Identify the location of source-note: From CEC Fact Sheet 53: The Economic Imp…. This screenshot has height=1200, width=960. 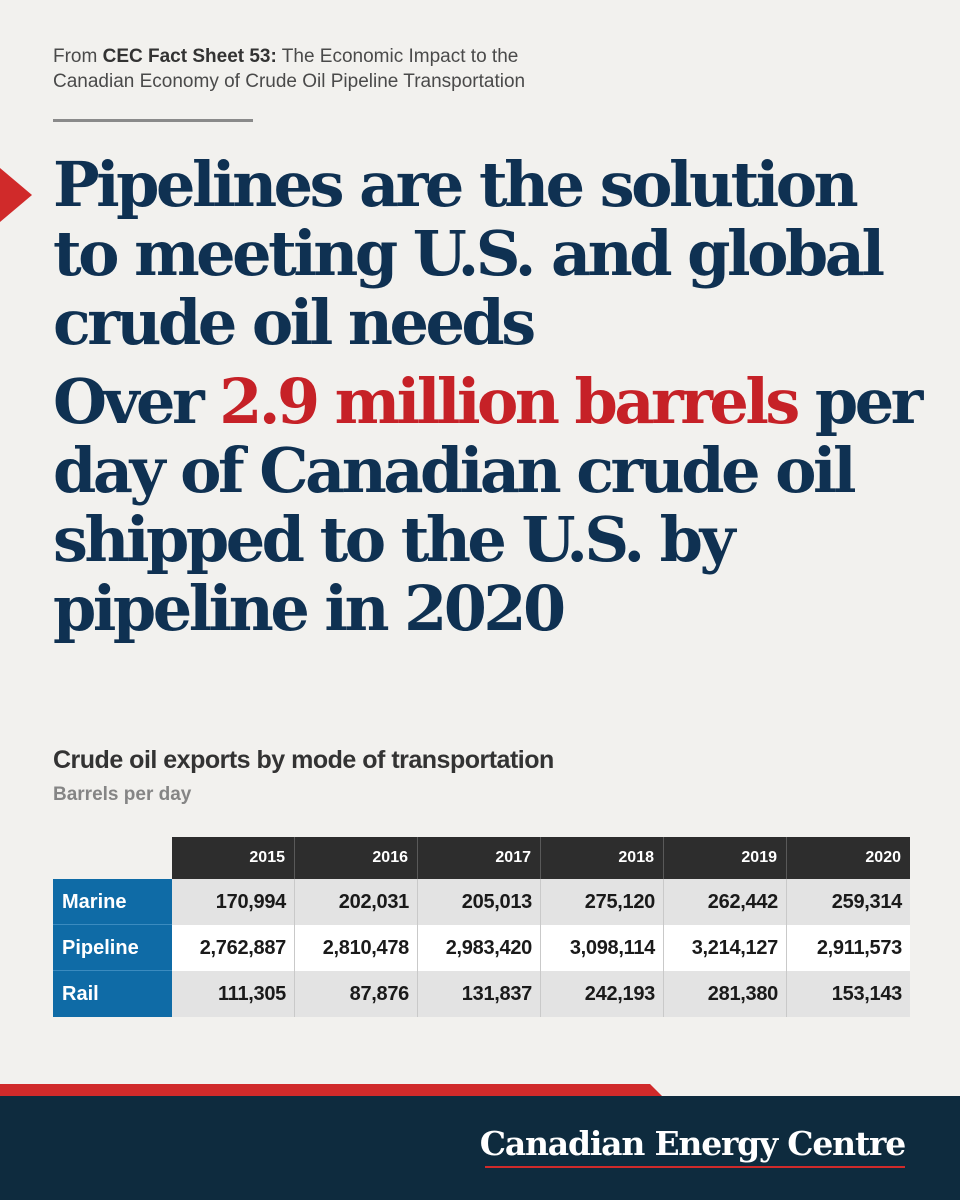
(403, 69).